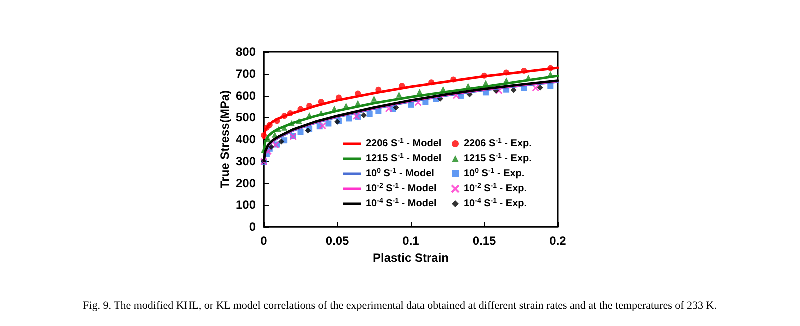 The image size is (800, 326). I want to click on caption: Fig. 9. The modified KHL, or KL model correlations of the experimental data obtained at different strain rates and at the temperatures of 233 K., so click(400, 306).